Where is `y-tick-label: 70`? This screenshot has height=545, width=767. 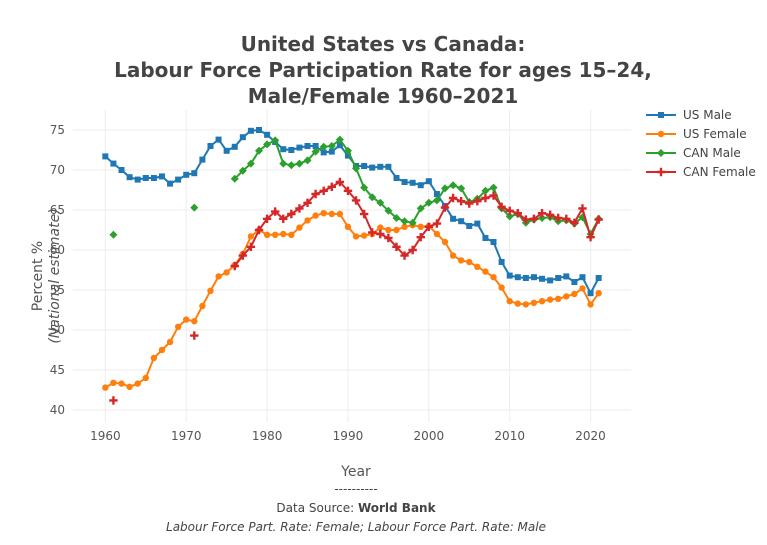
y-tick-label: 70 is located at coordinates (57, 170).